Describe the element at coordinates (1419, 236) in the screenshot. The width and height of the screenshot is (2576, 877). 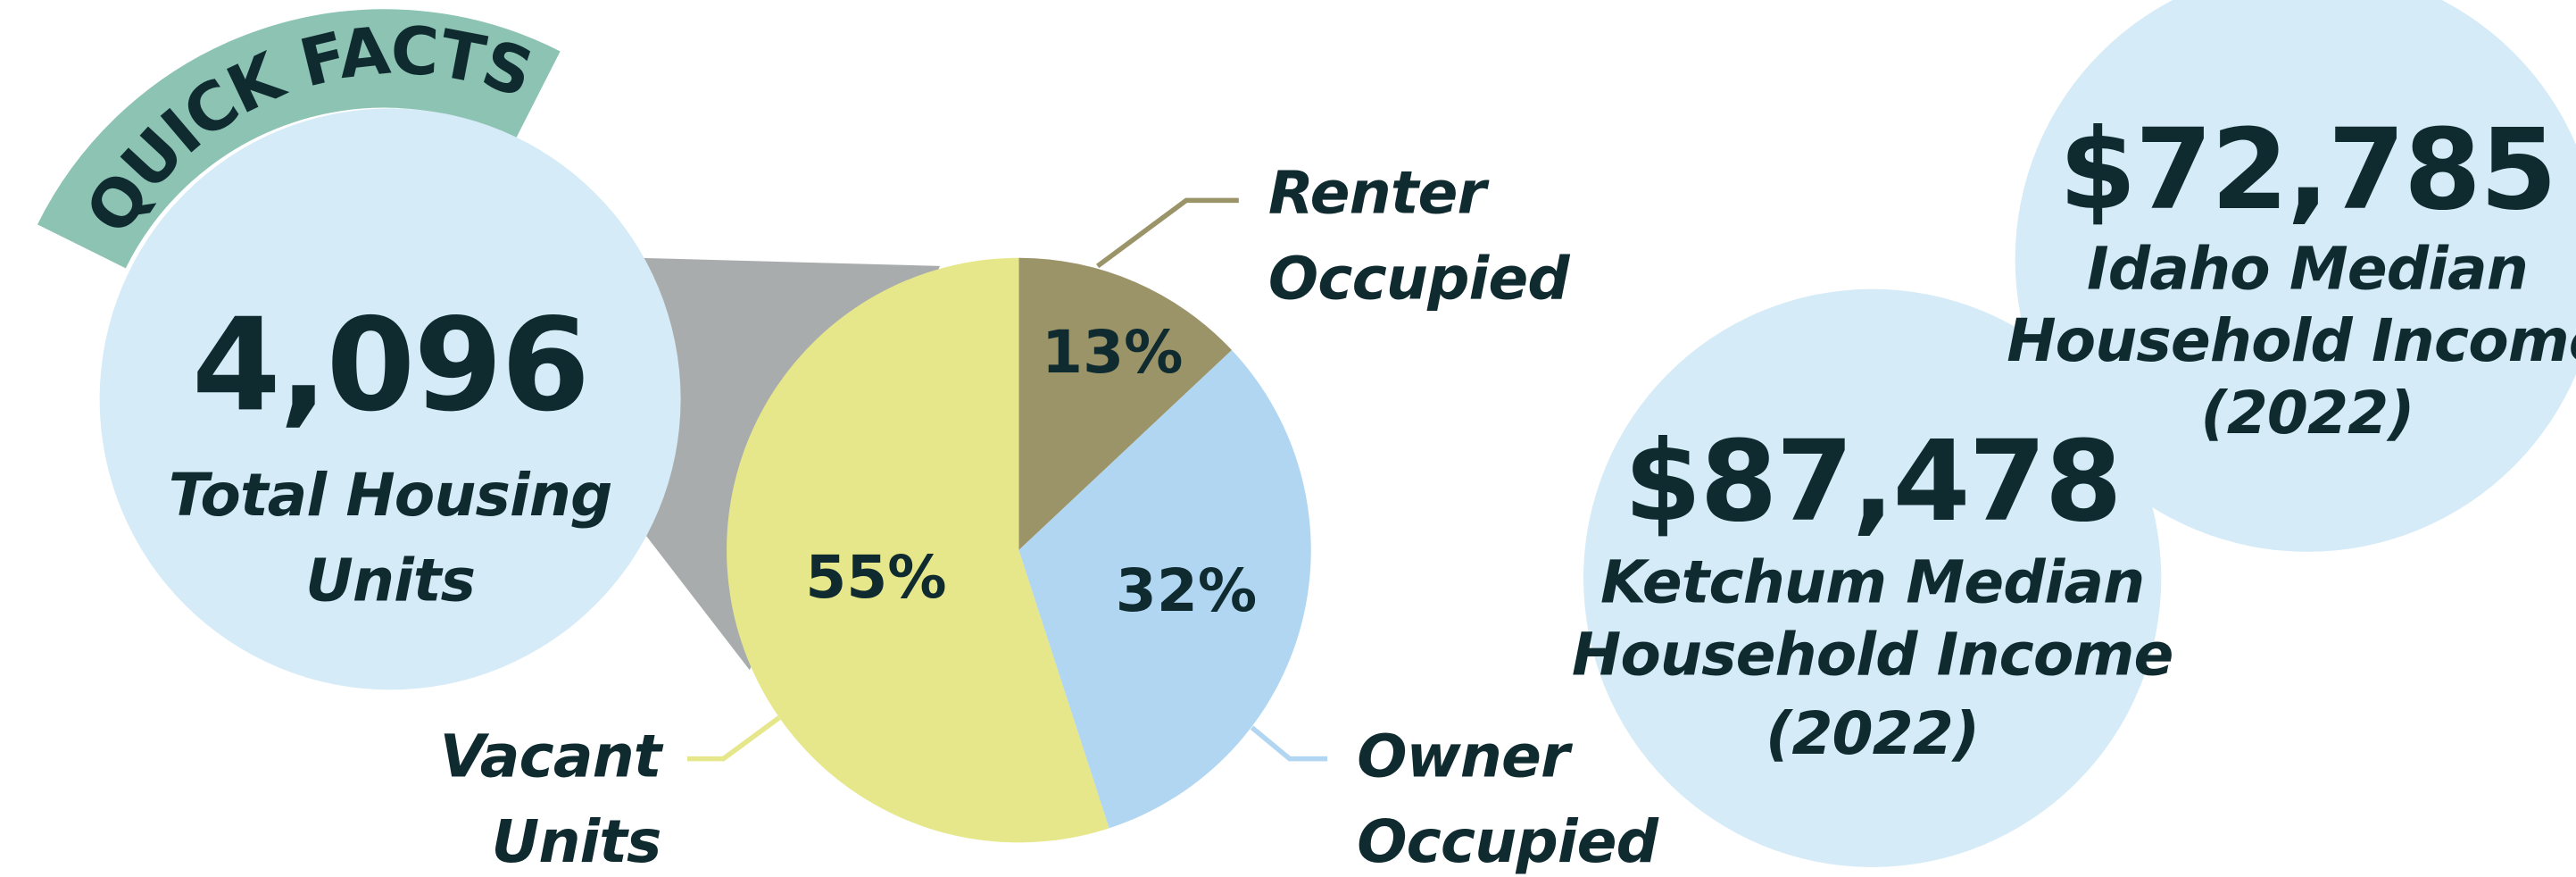
I see `category-label: Renter Occupied` at that location.